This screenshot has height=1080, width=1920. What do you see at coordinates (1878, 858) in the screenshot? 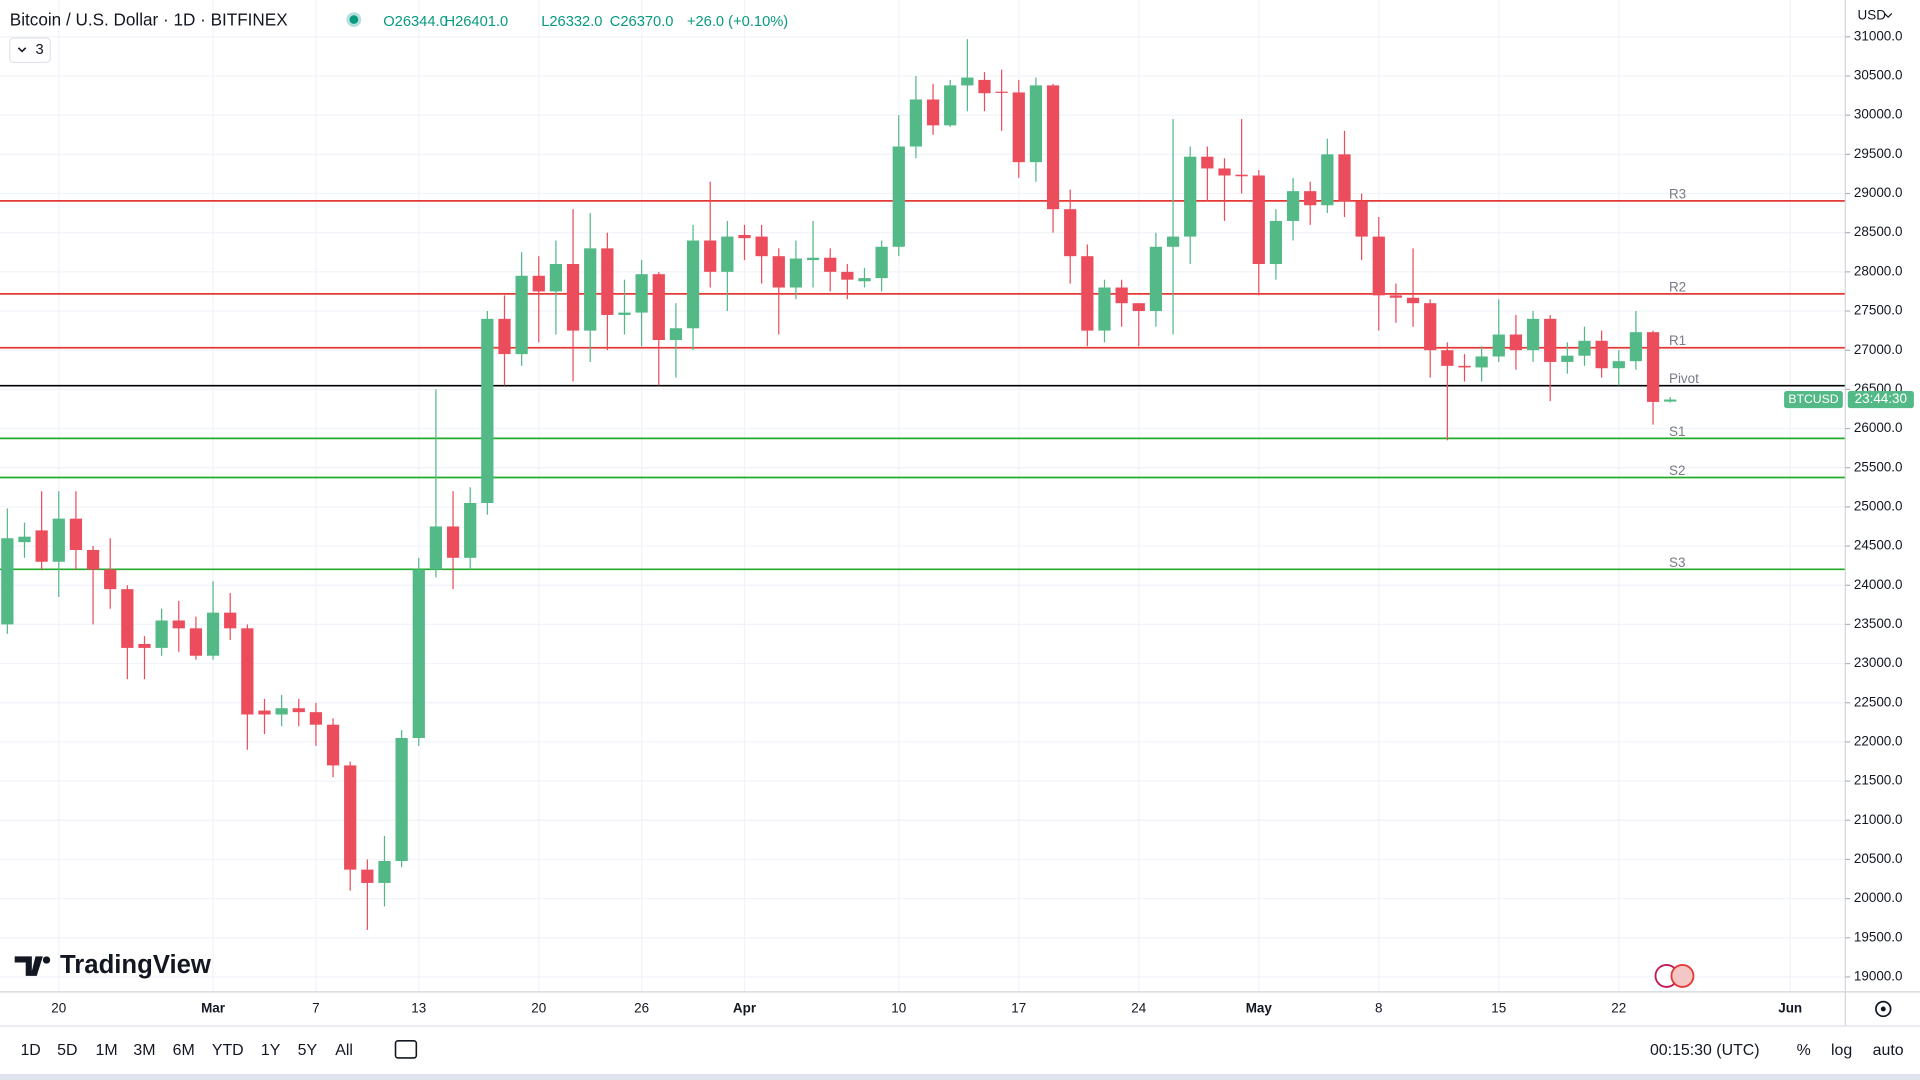
I see `y-tick-label: 20500.0` at bounding box center [1878, 858].